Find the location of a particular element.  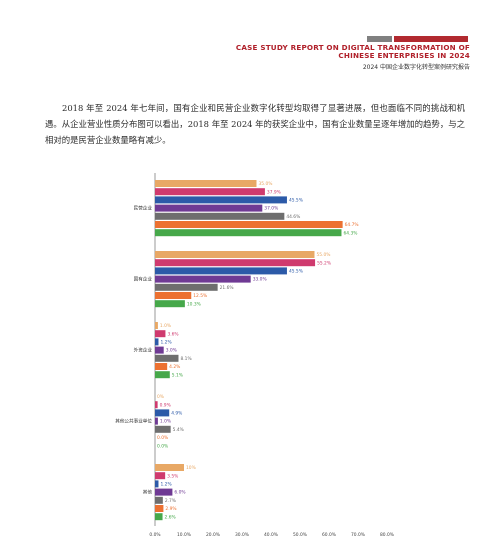

x-tick-label: 60.0% is located at coordinates (329, 535).